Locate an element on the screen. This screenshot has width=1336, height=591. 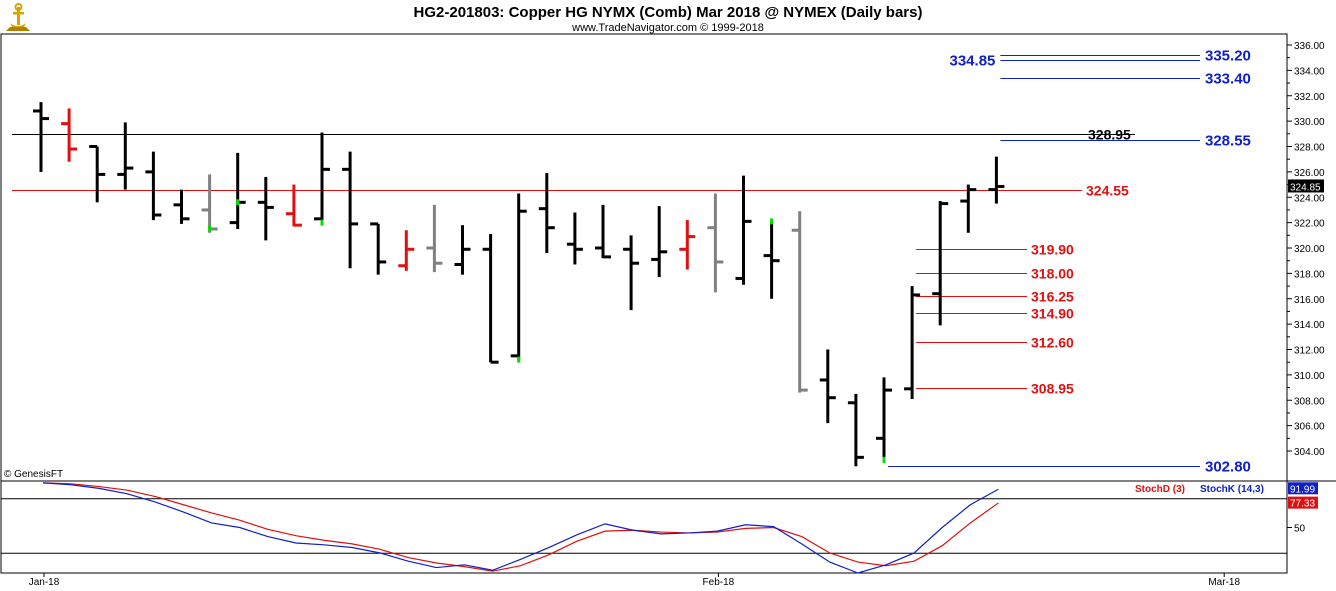
level-label-334.85: 334.85 is located at coordinates (973, 61).